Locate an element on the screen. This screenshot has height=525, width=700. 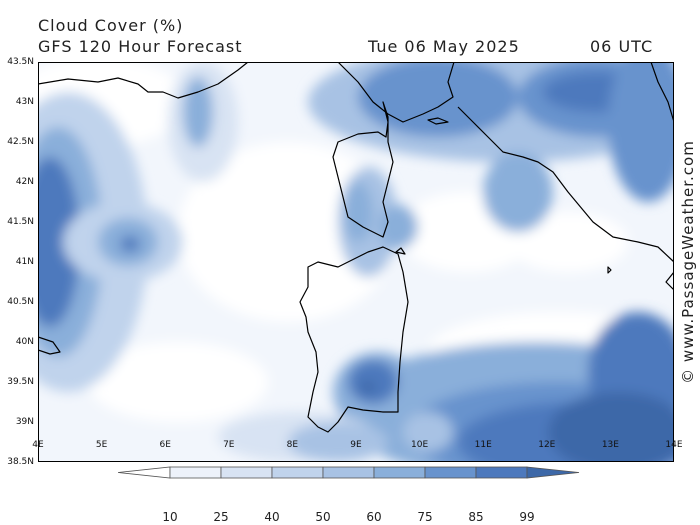
corsica-coast is located at coordinates (363, 169).